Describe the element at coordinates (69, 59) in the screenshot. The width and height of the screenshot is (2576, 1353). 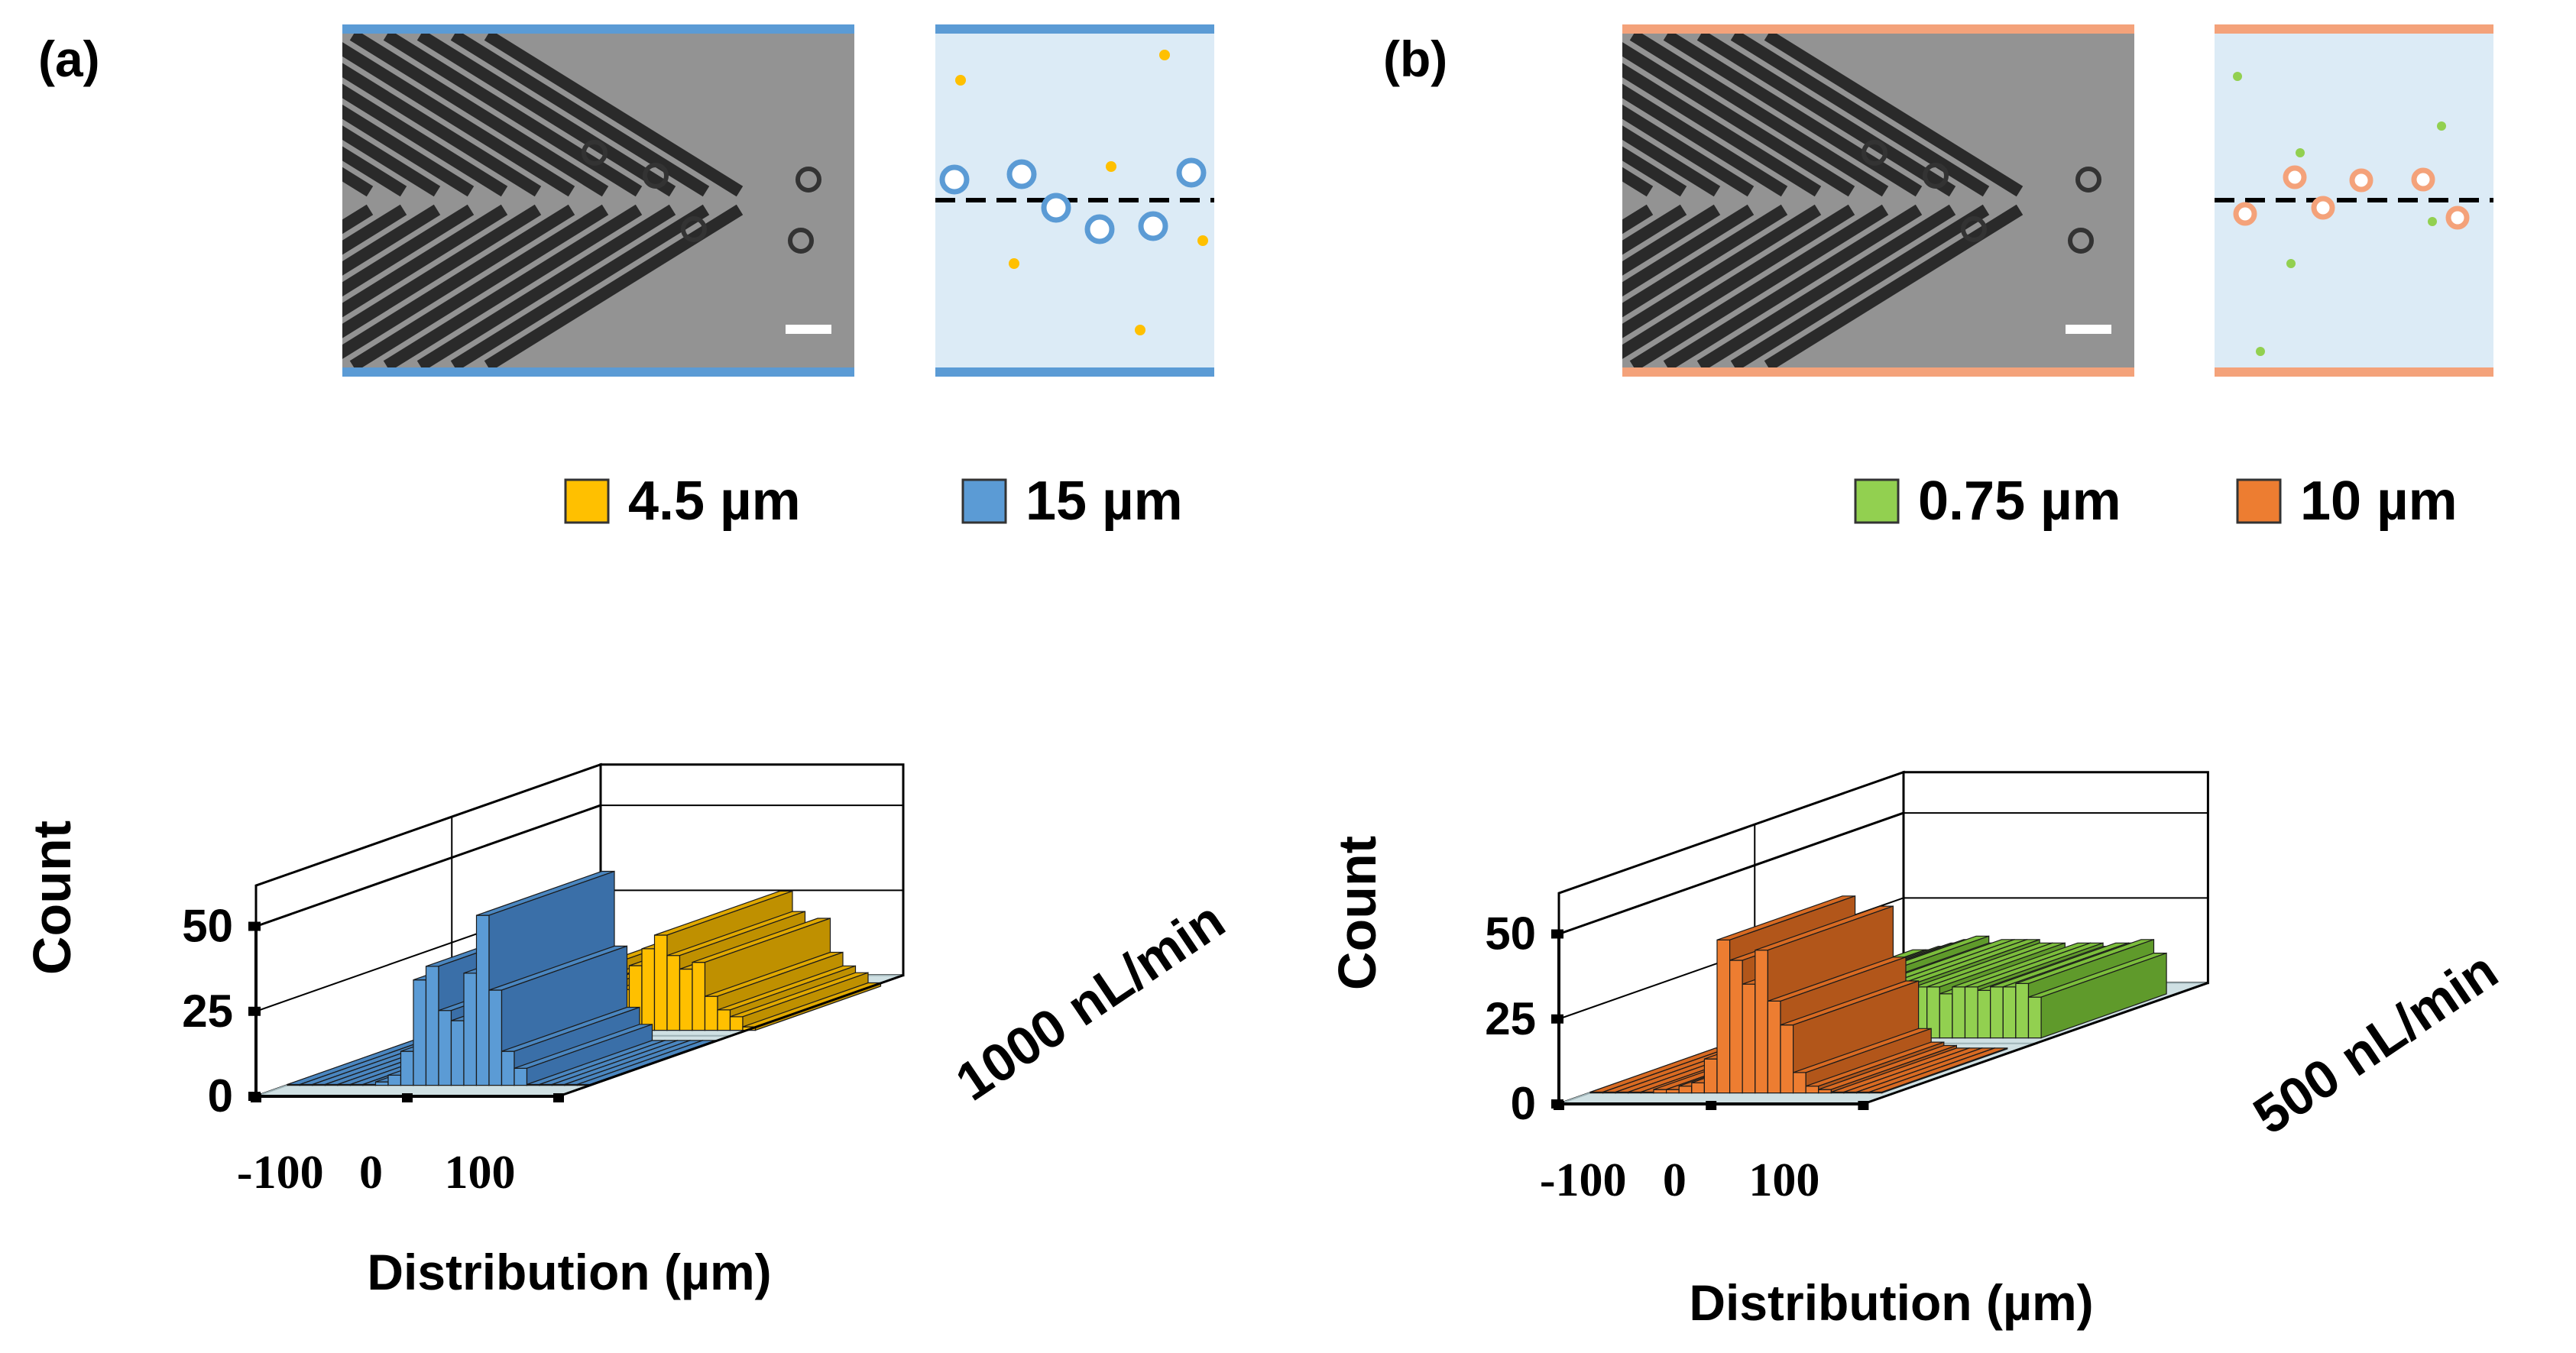
I see `panel-label: (a)` at that location.